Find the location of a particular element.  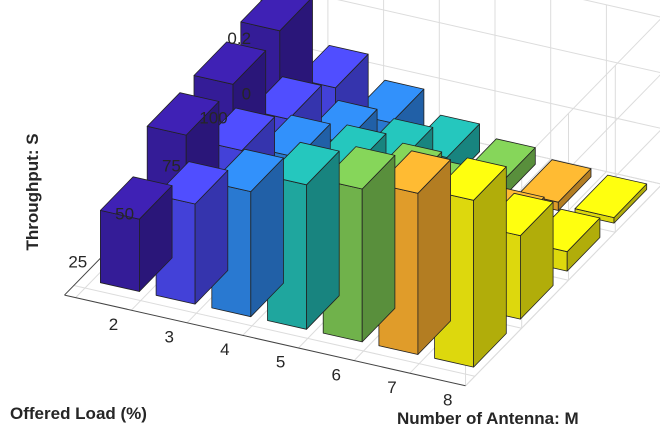

y-tick-label: 75 is located at coordinates (171, 165).